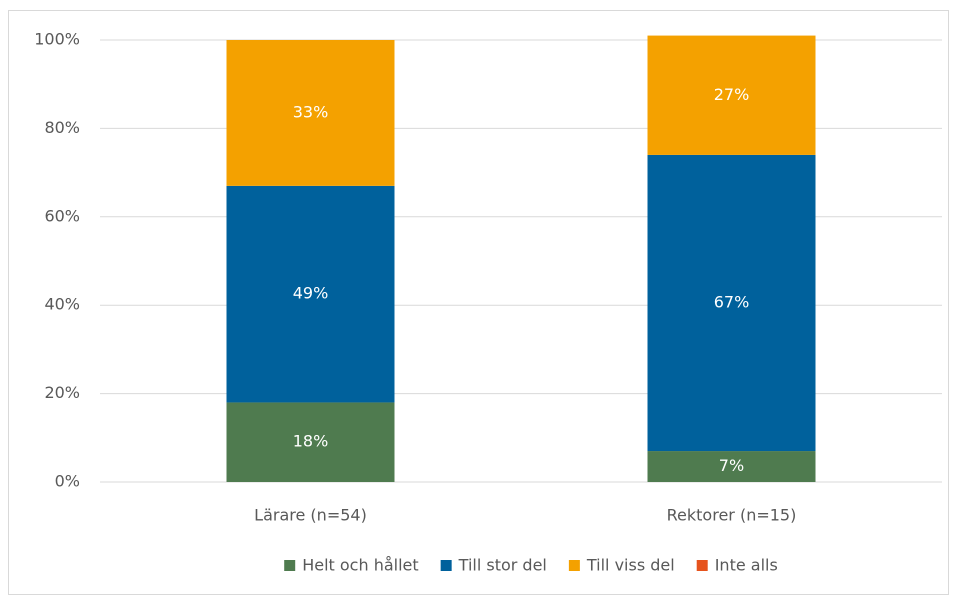 This screenshot has height=599, width=957. I want to click on y-tick-label: 100%, so click(57, 39).